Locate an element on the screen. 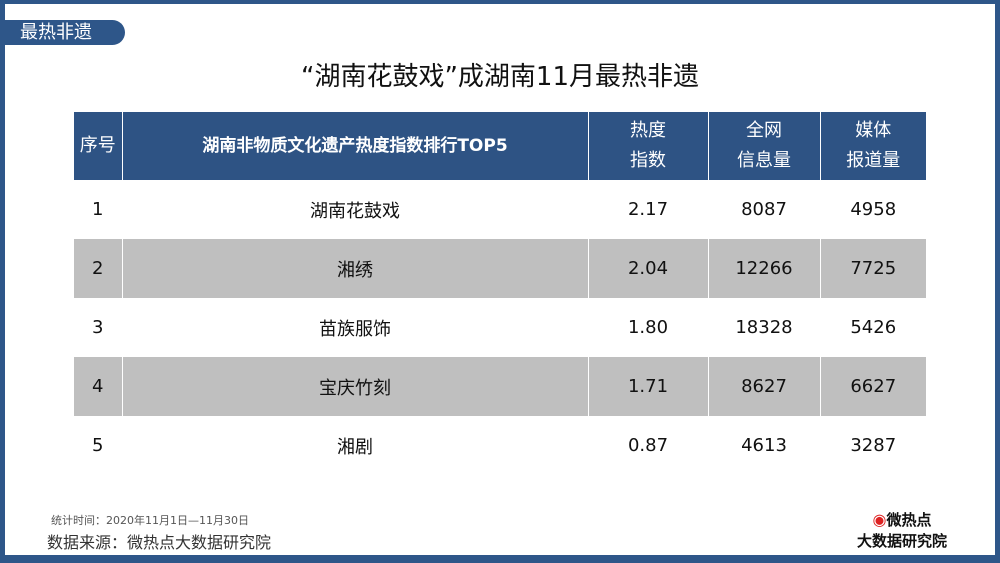 This screenshot has height=563, width=1000. cell-name: 湘剧 is located at coordinates (354, 445).